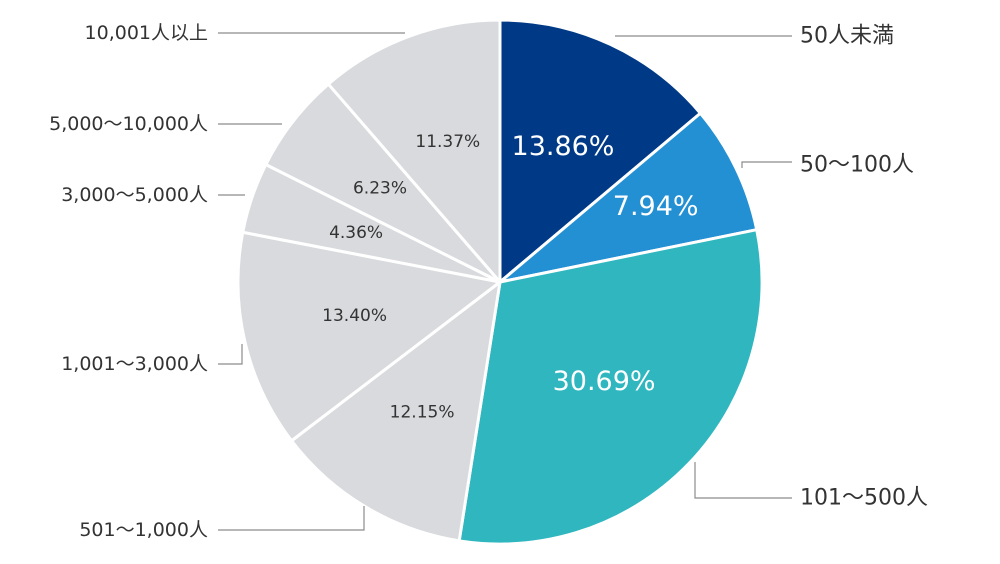  I want to click on slice-percent-label: 7.94%, so click(656, 206).